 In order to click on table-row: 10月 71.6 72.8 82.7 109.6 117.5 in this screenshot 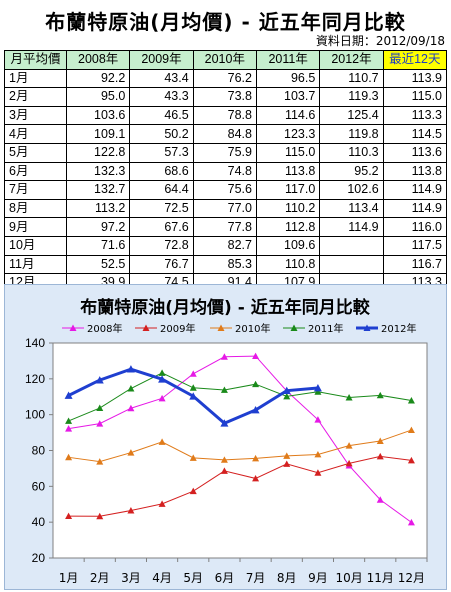, I will do `click(226, 245)`.